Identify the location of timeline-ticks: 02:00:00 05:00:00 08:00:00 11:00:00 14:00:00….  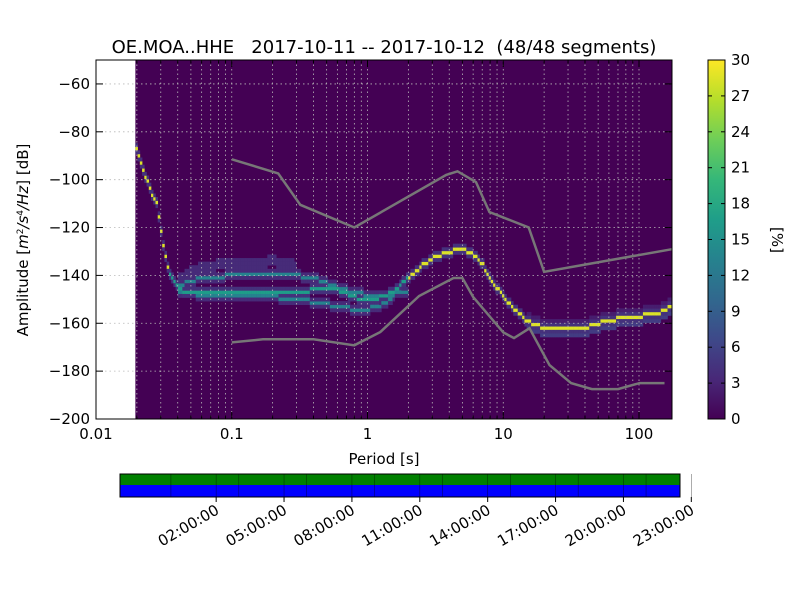
(426, 523).